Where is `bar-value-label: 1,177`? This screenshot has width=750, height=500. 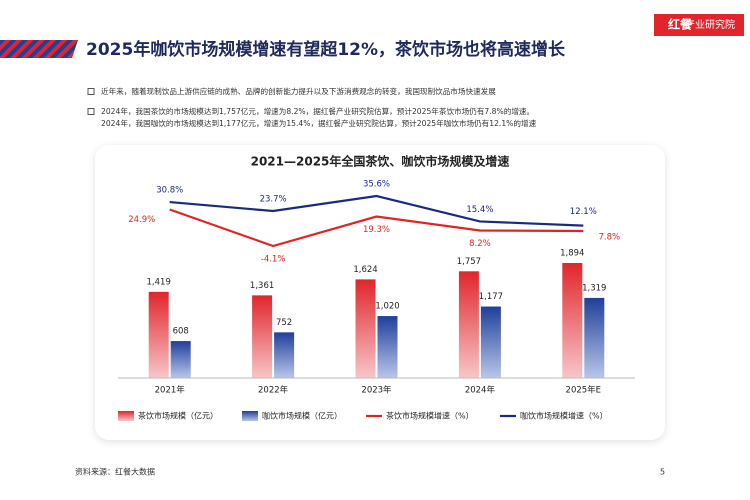
bar-value-label: 1,177 is located at coordinates (491, 297).